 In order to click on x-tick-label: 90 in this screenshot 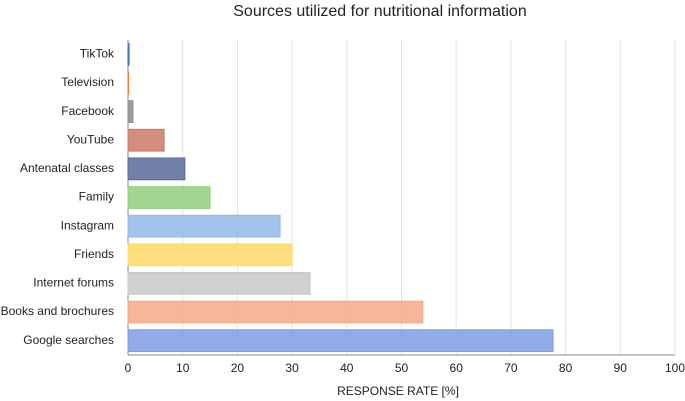, I will do `click(621, 368)`.